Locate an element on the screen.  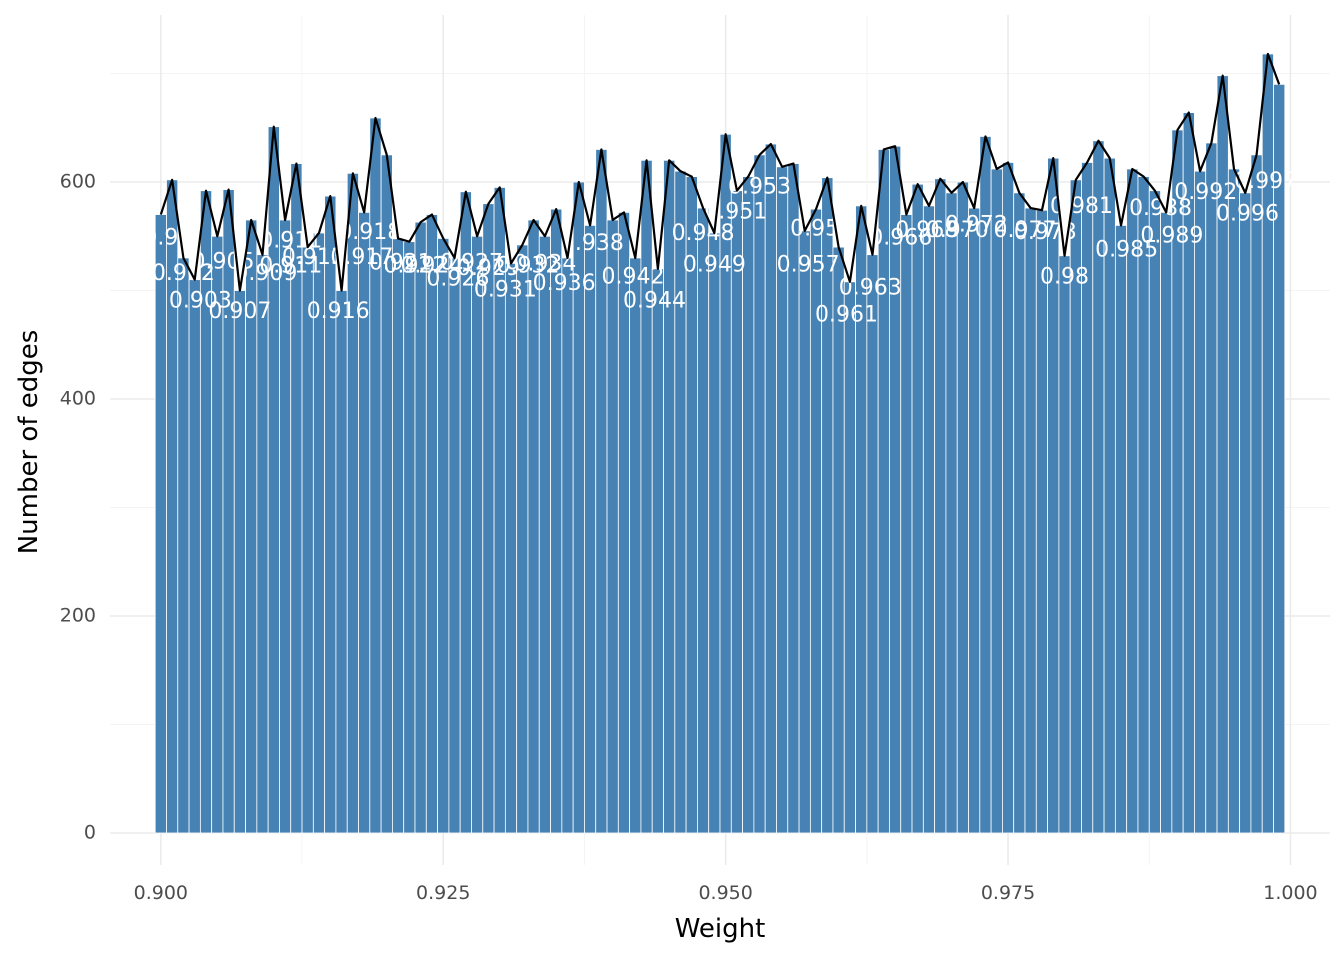
bar-value-label: 0.970 is located at coordinates (957, 230).